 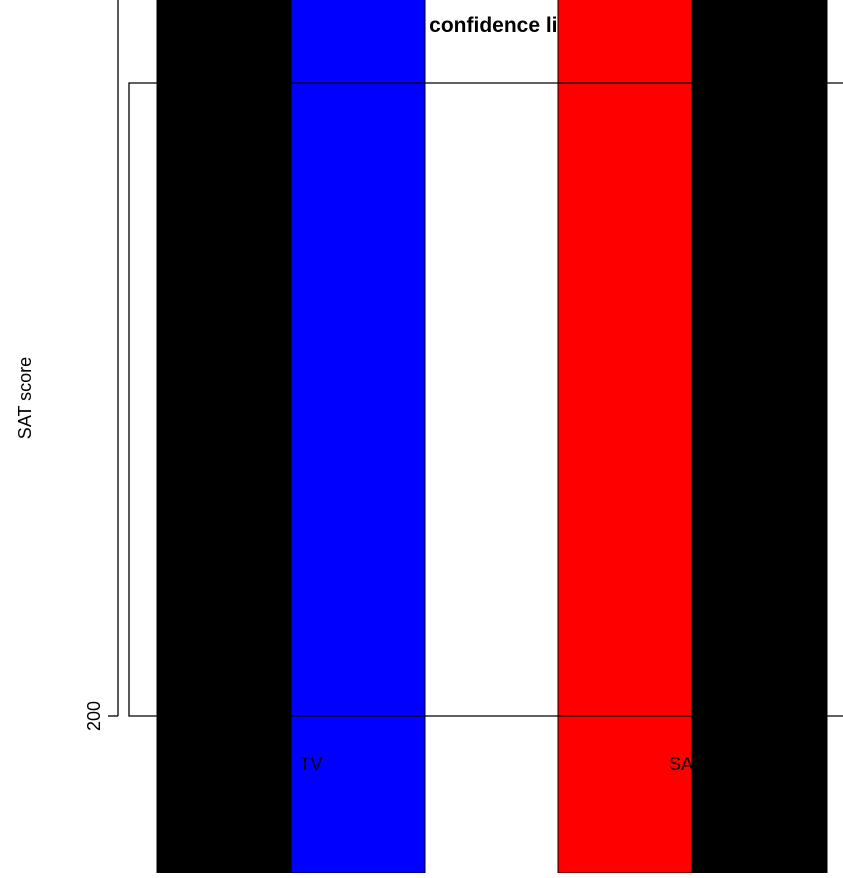 What do you see at coordinates (25, 398) in the screenshot?
I see `y-axis-label: SAT score` at bounding box center [25, 398].